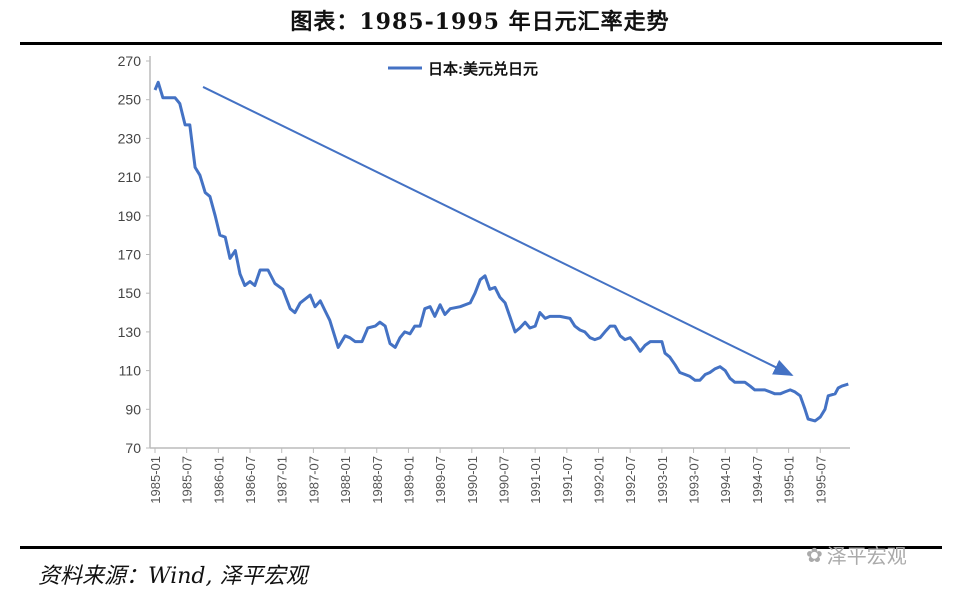  Describe the element at coordinates (377, 480) in the screenshot. I see `x-tick-label: 1988-07` at that location.